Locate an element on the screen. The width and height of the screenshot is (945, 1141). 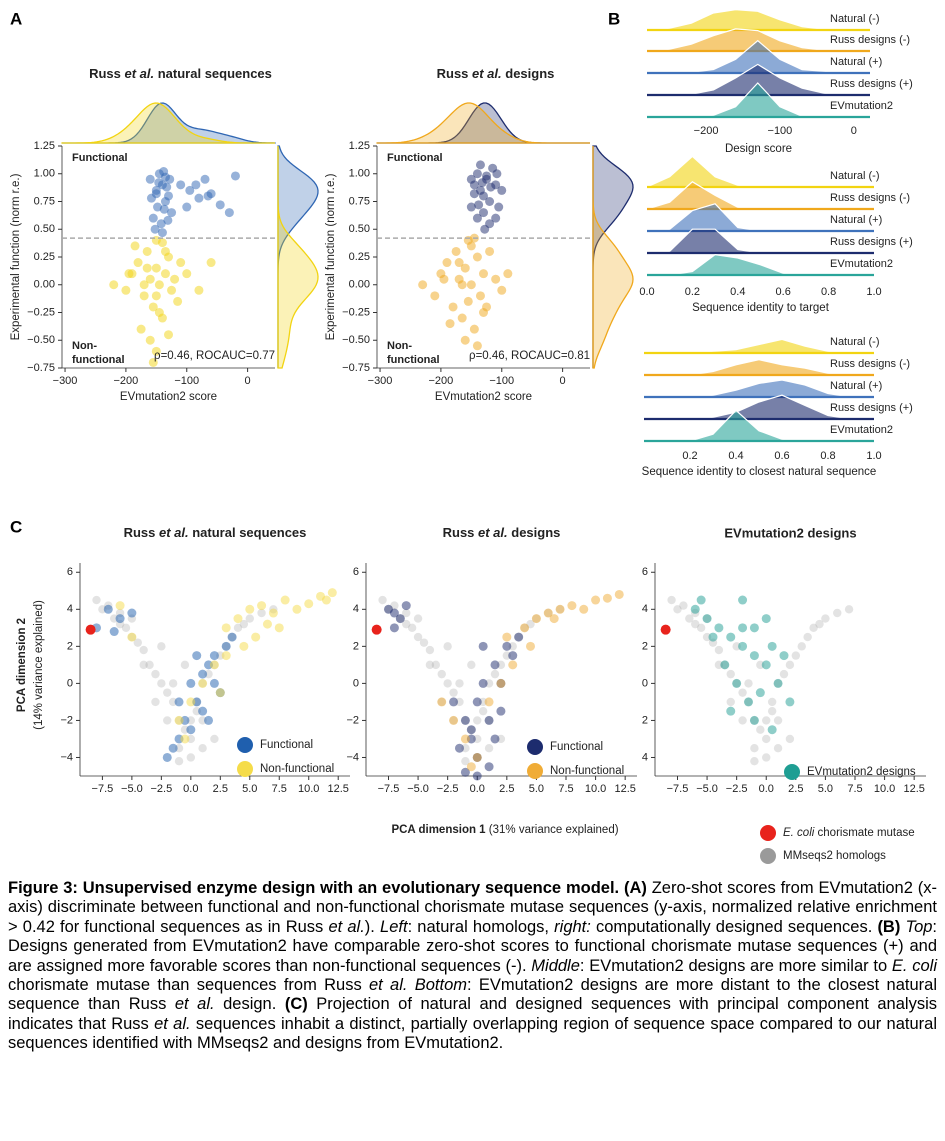
text-run: PCA dimension 1 is located at coordinates (438, 830).